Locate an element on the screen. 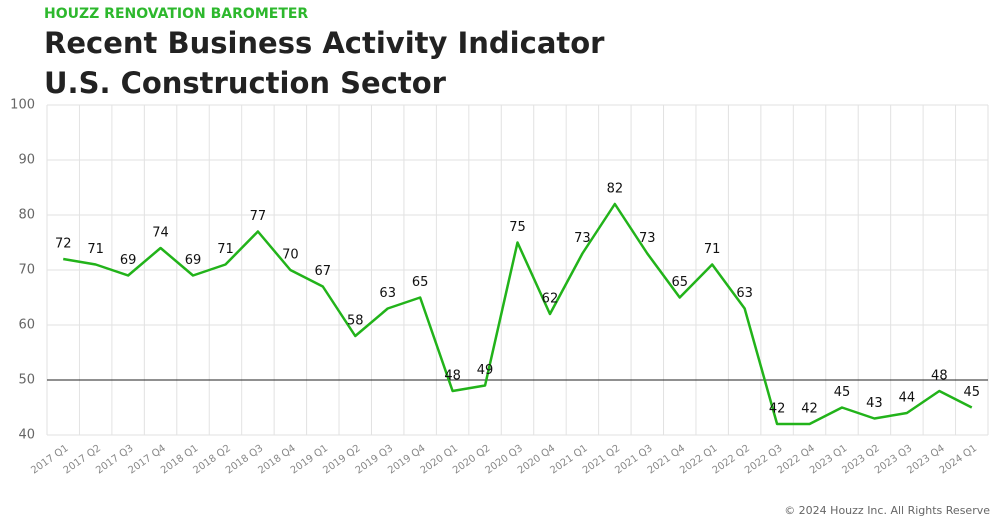 This screenshot has width=996, height=525. y-tick-label: 70 is located at coordinates (26, 270).